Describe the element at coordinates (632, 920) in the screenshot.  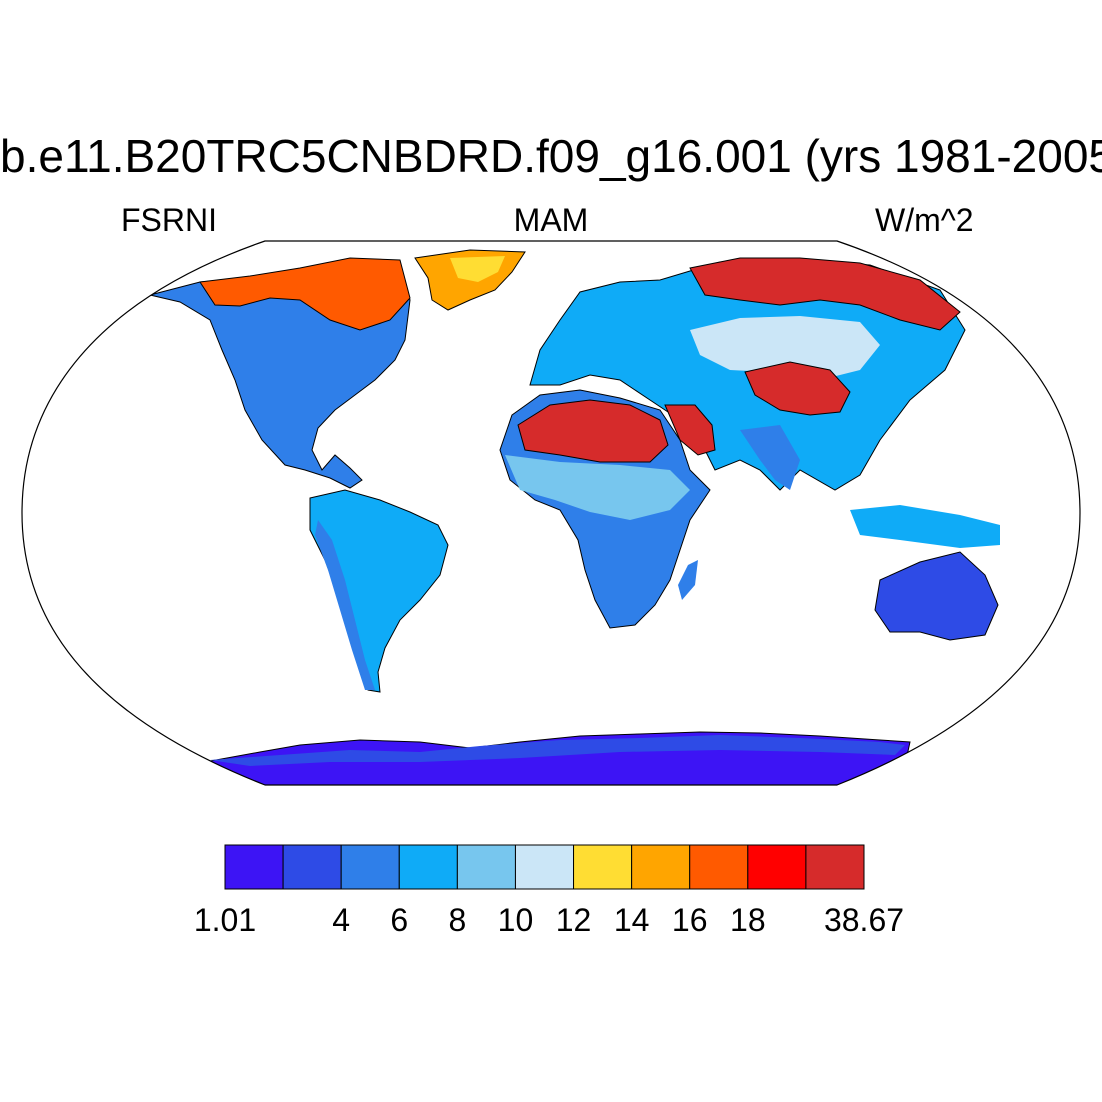
I see `colorbar-label: 14` at that location.